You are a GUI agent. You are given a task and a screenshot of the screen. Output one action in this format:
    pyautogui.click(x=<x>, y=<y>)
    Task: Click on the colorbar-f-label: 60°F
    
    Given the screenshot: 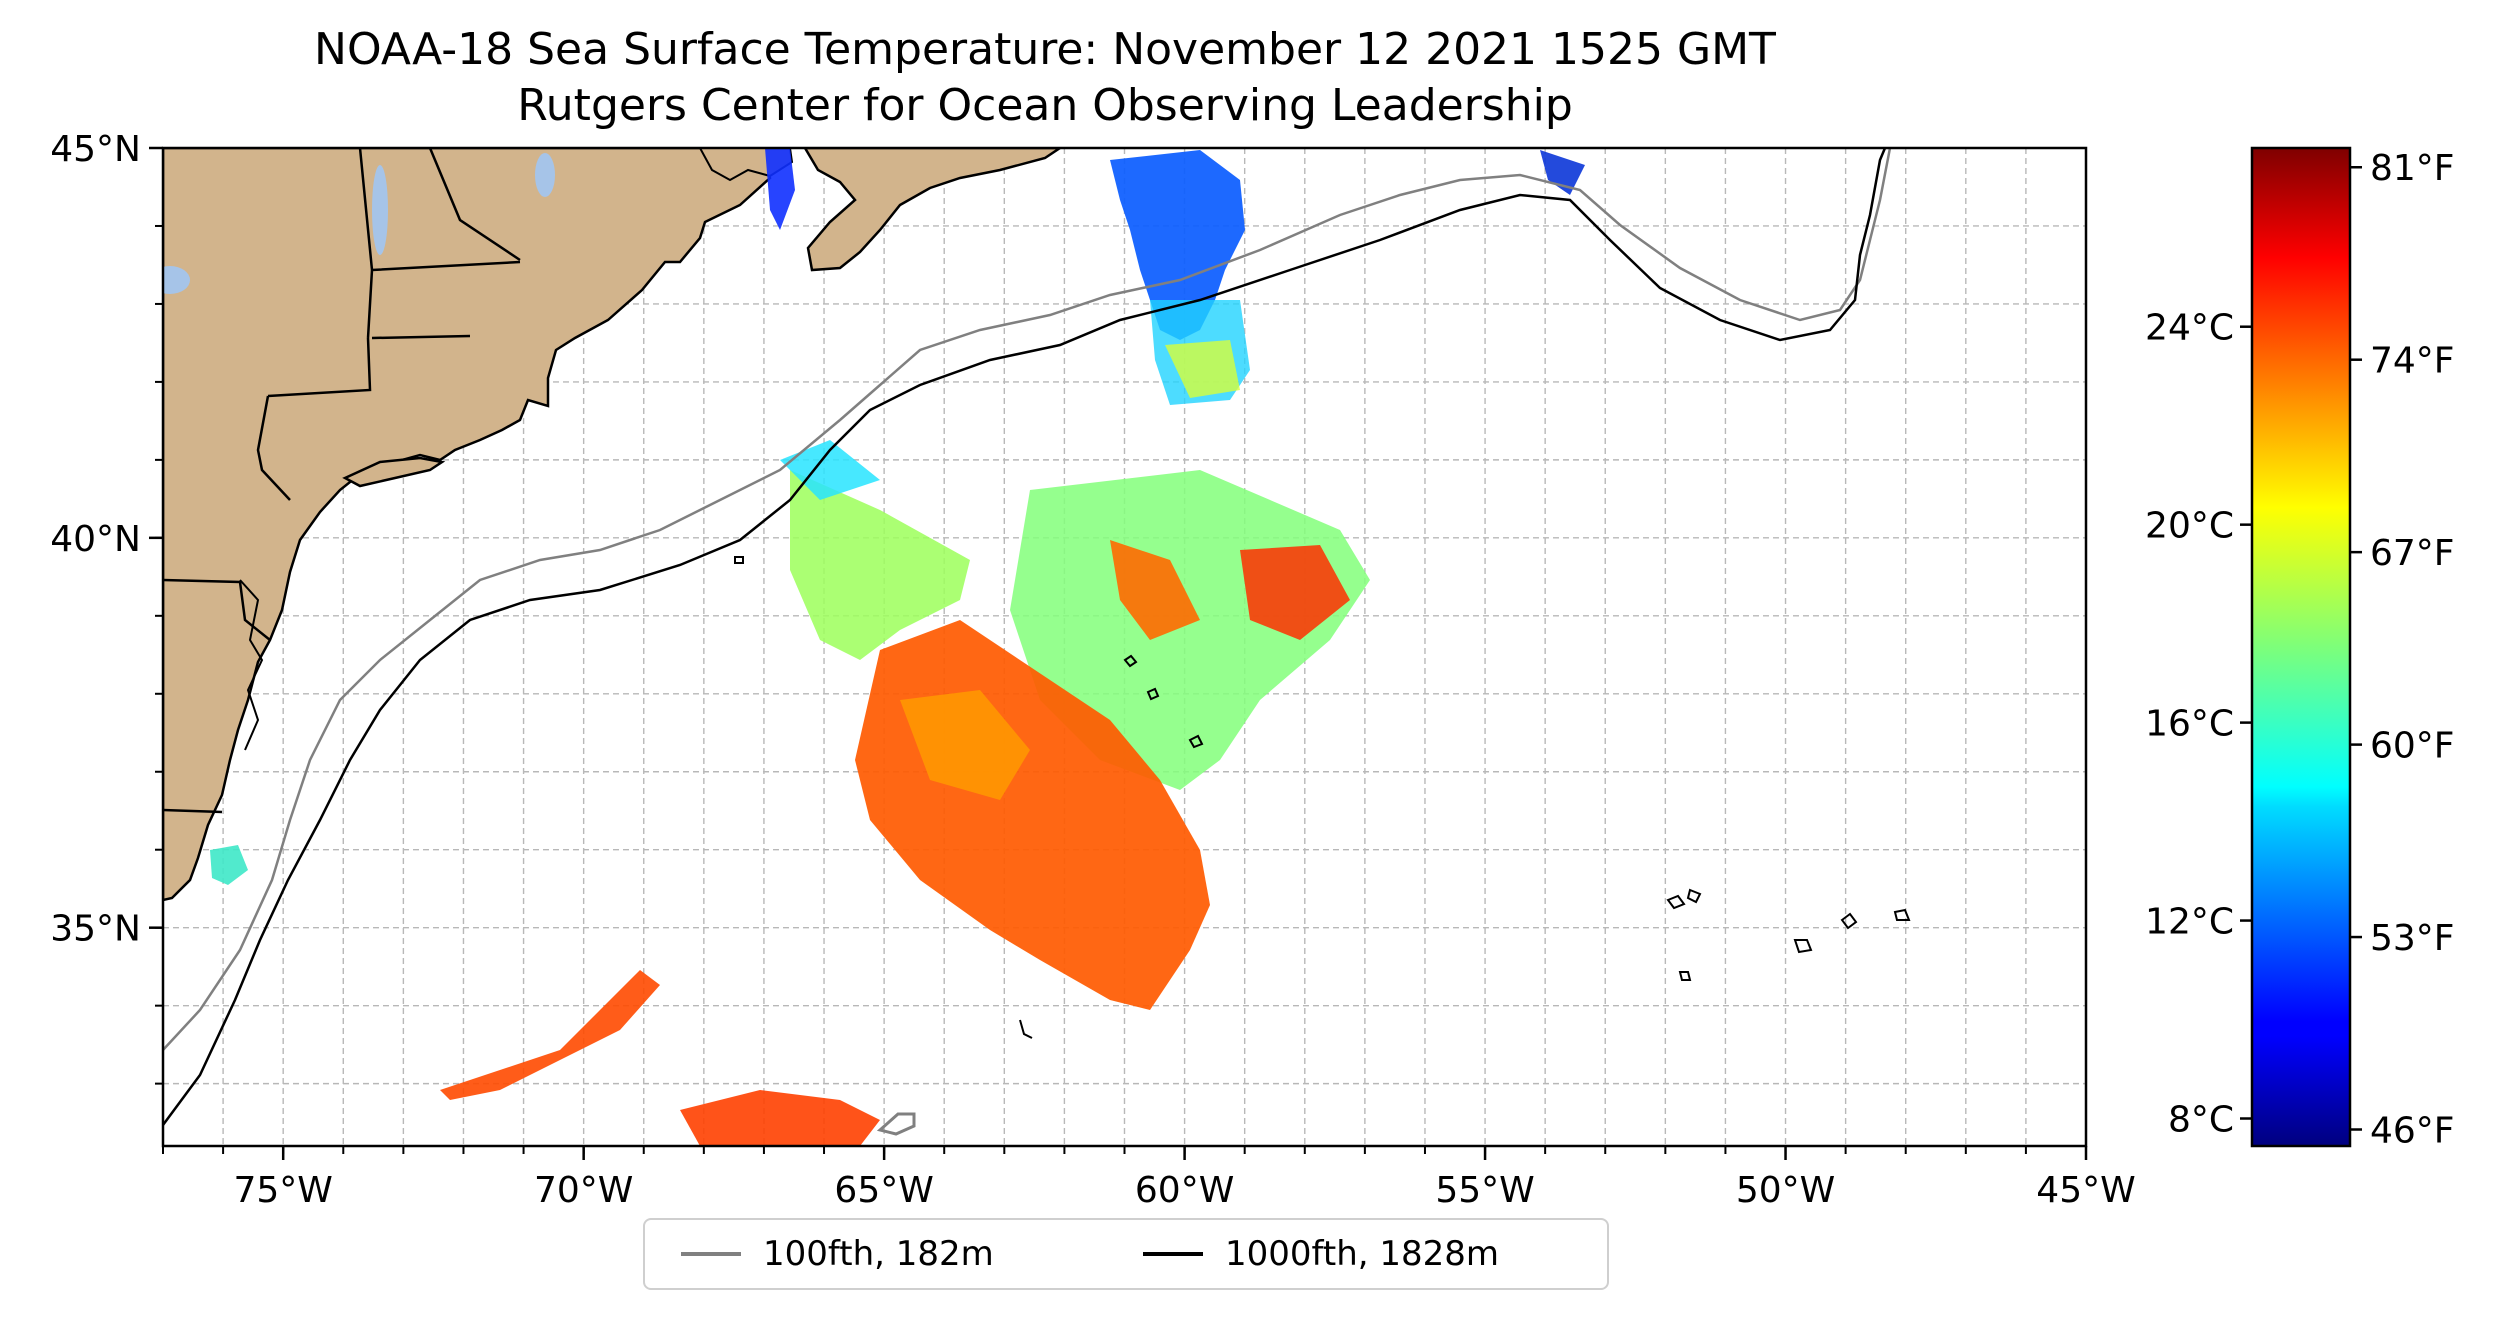 What is the action you would take?
    pyautogui.click(x=2412, y=746)
    